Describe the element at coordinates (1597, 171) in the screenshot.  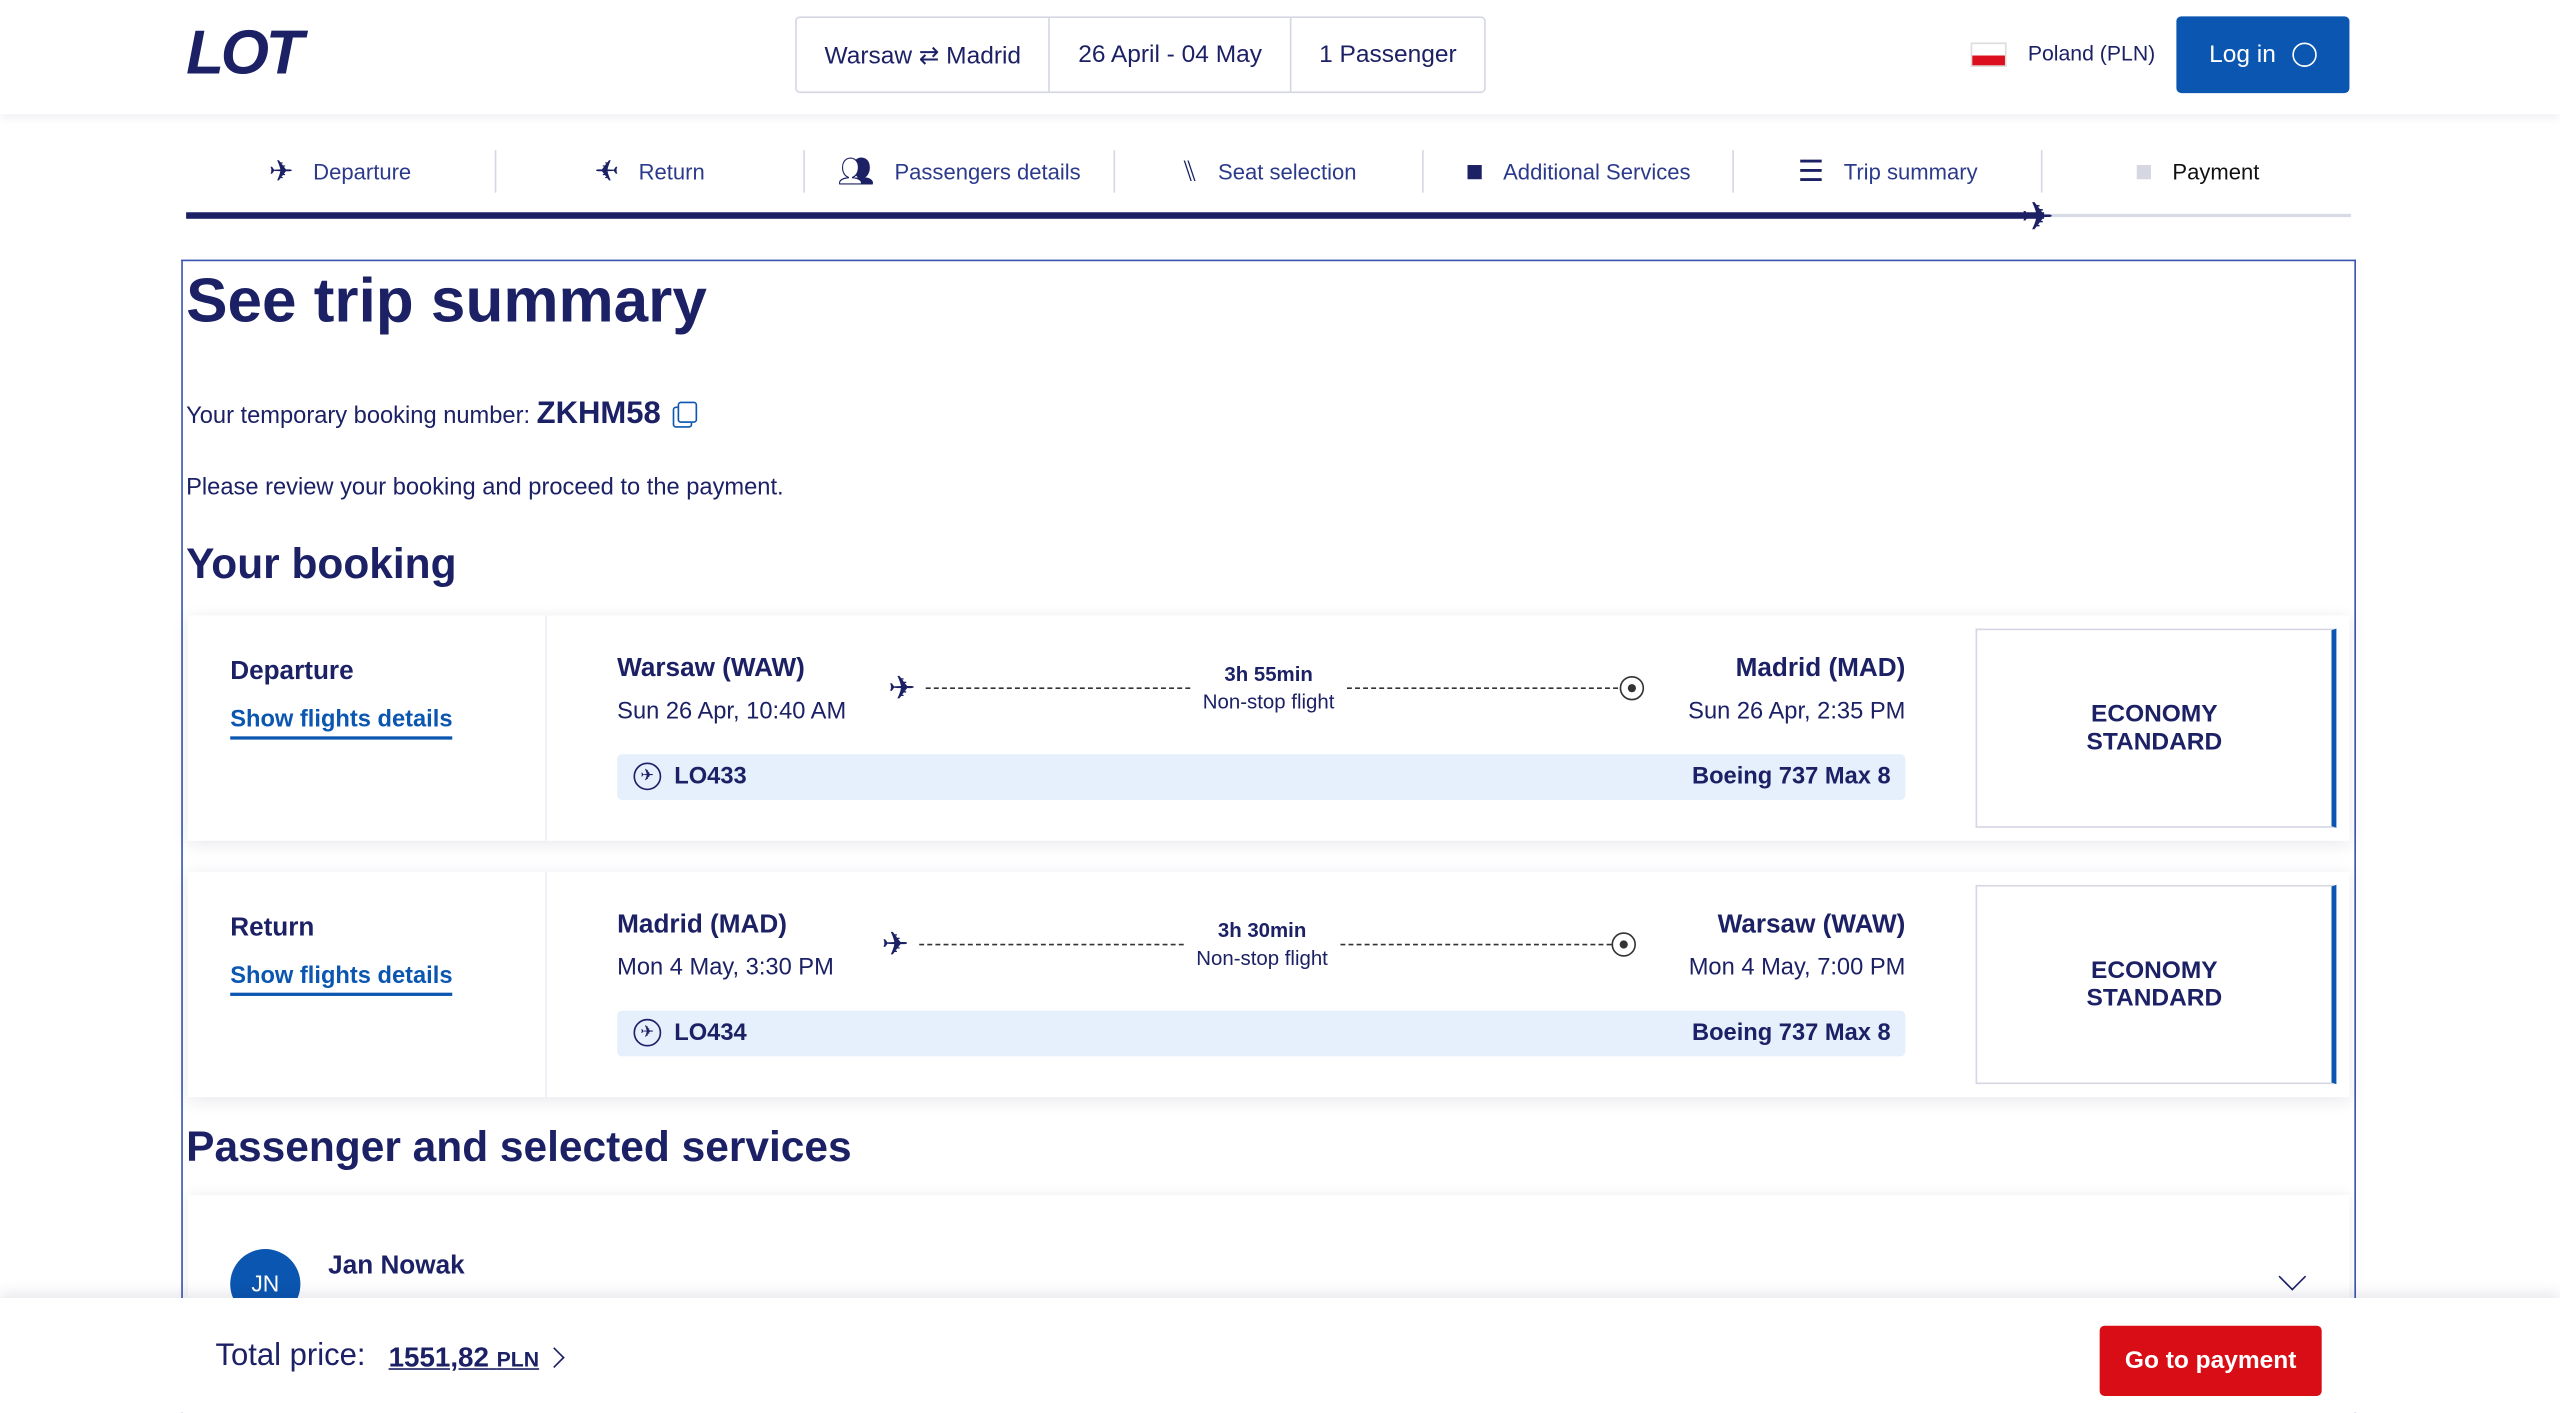
I see `step-label: Additional Services` at that location.